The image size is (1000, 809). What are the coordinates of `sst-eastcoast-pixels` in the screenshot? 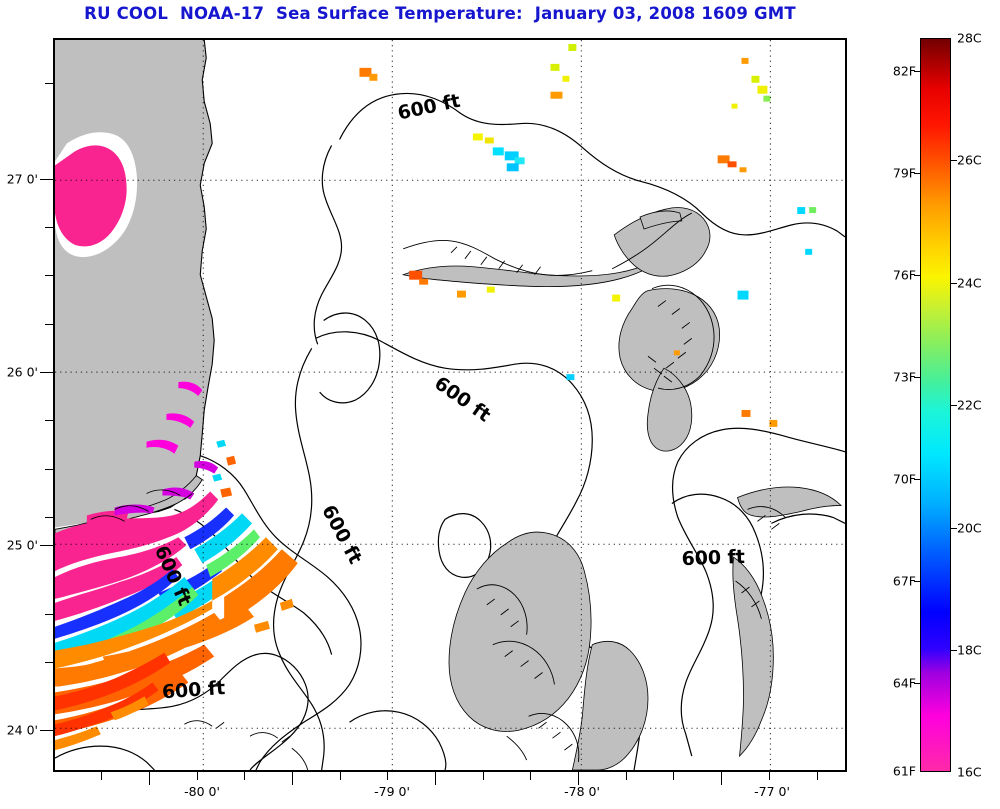 It's located at (228, 476).